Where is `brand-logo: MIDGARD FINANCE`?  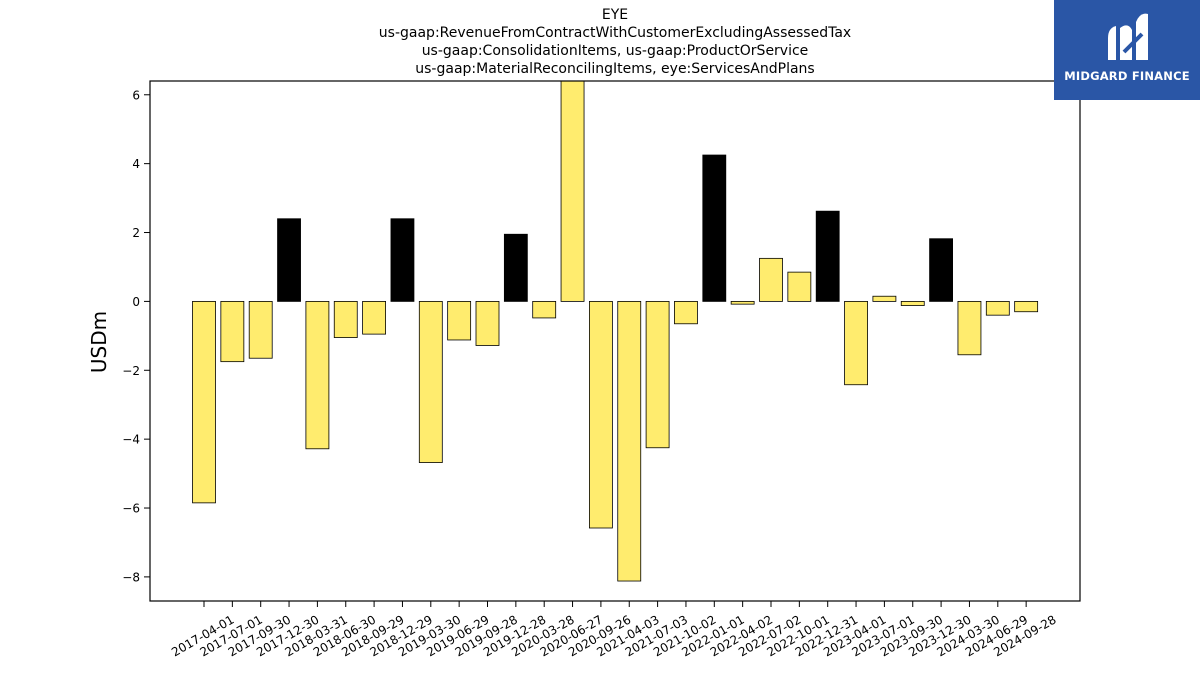
brand-logo: MIDGARD FINANCE is located at coordinates (1127, 50).